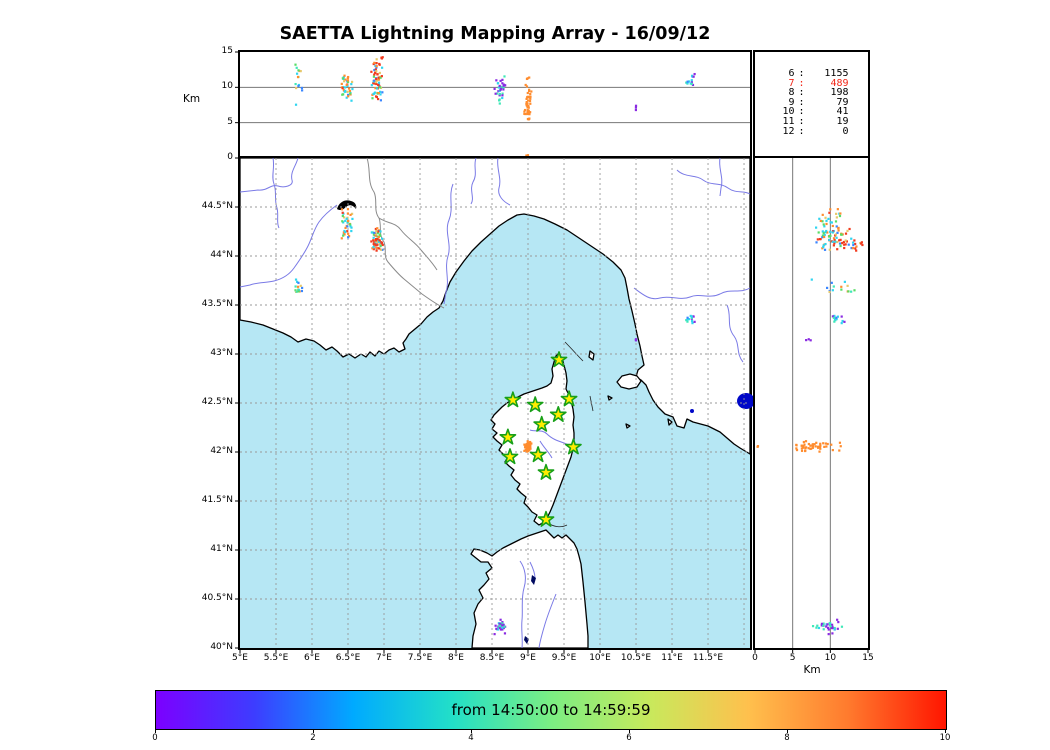 The width and height of the screenshot is (1050, 750). Describe the element at coordinates (221, 647) in the screenshot. I see `lat-tick-label: 40°N` at that location.